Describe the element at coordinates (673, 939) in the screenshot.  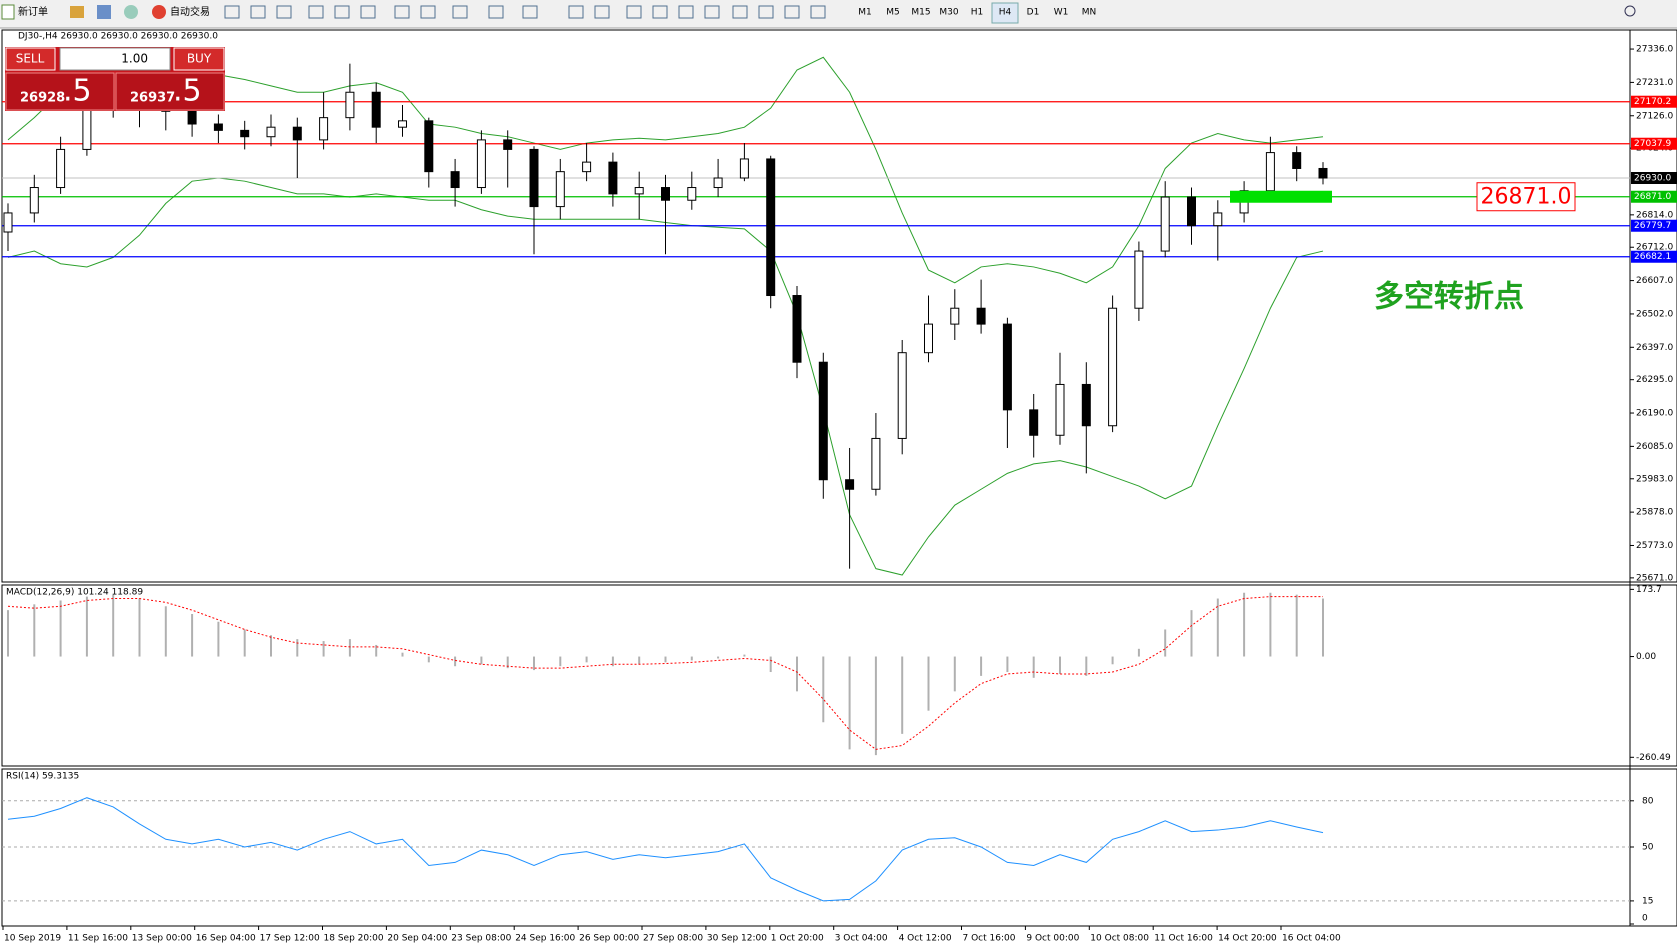
I see `x-tick-label: 27 Sep 08:00` at that location.